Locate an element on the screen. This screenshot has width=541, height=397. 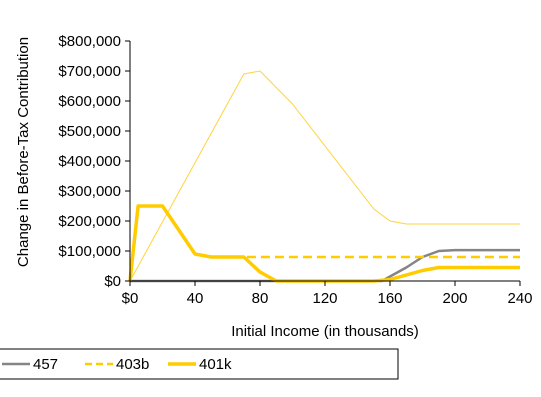
x-axis-ticks: $0 40 80 120 160 200 240 is located at coordinates (327, 294).